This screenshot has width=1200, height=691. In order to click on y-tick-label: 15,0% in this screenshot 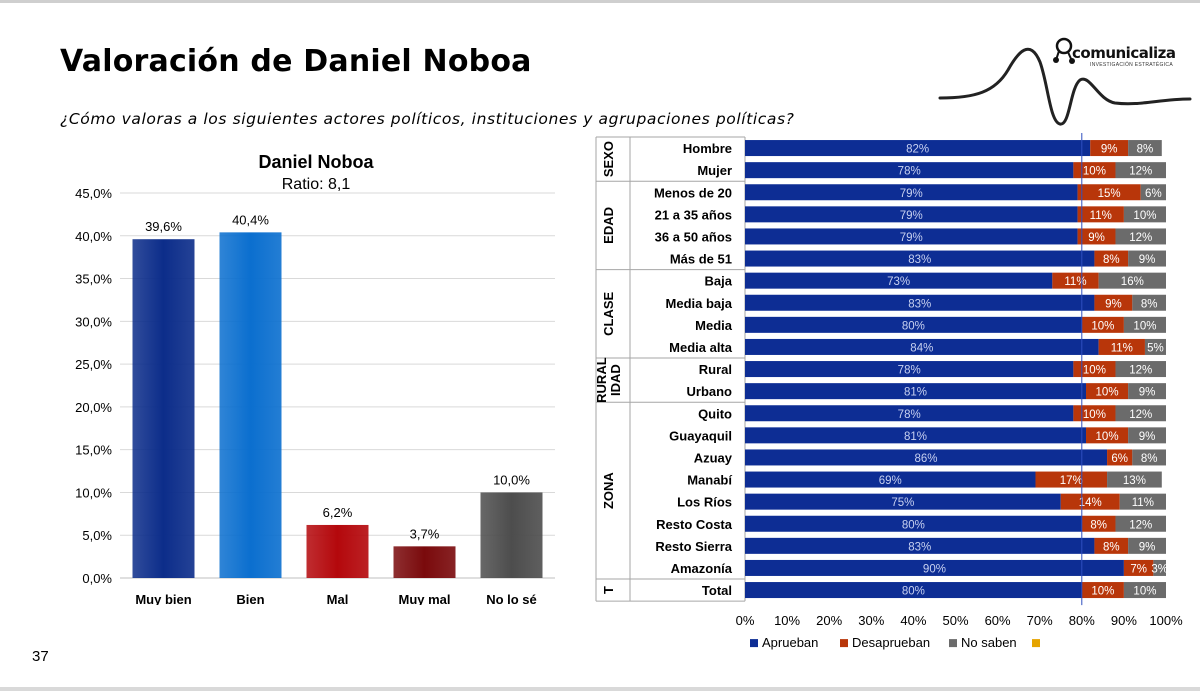, I will do `click(93, 450)`.